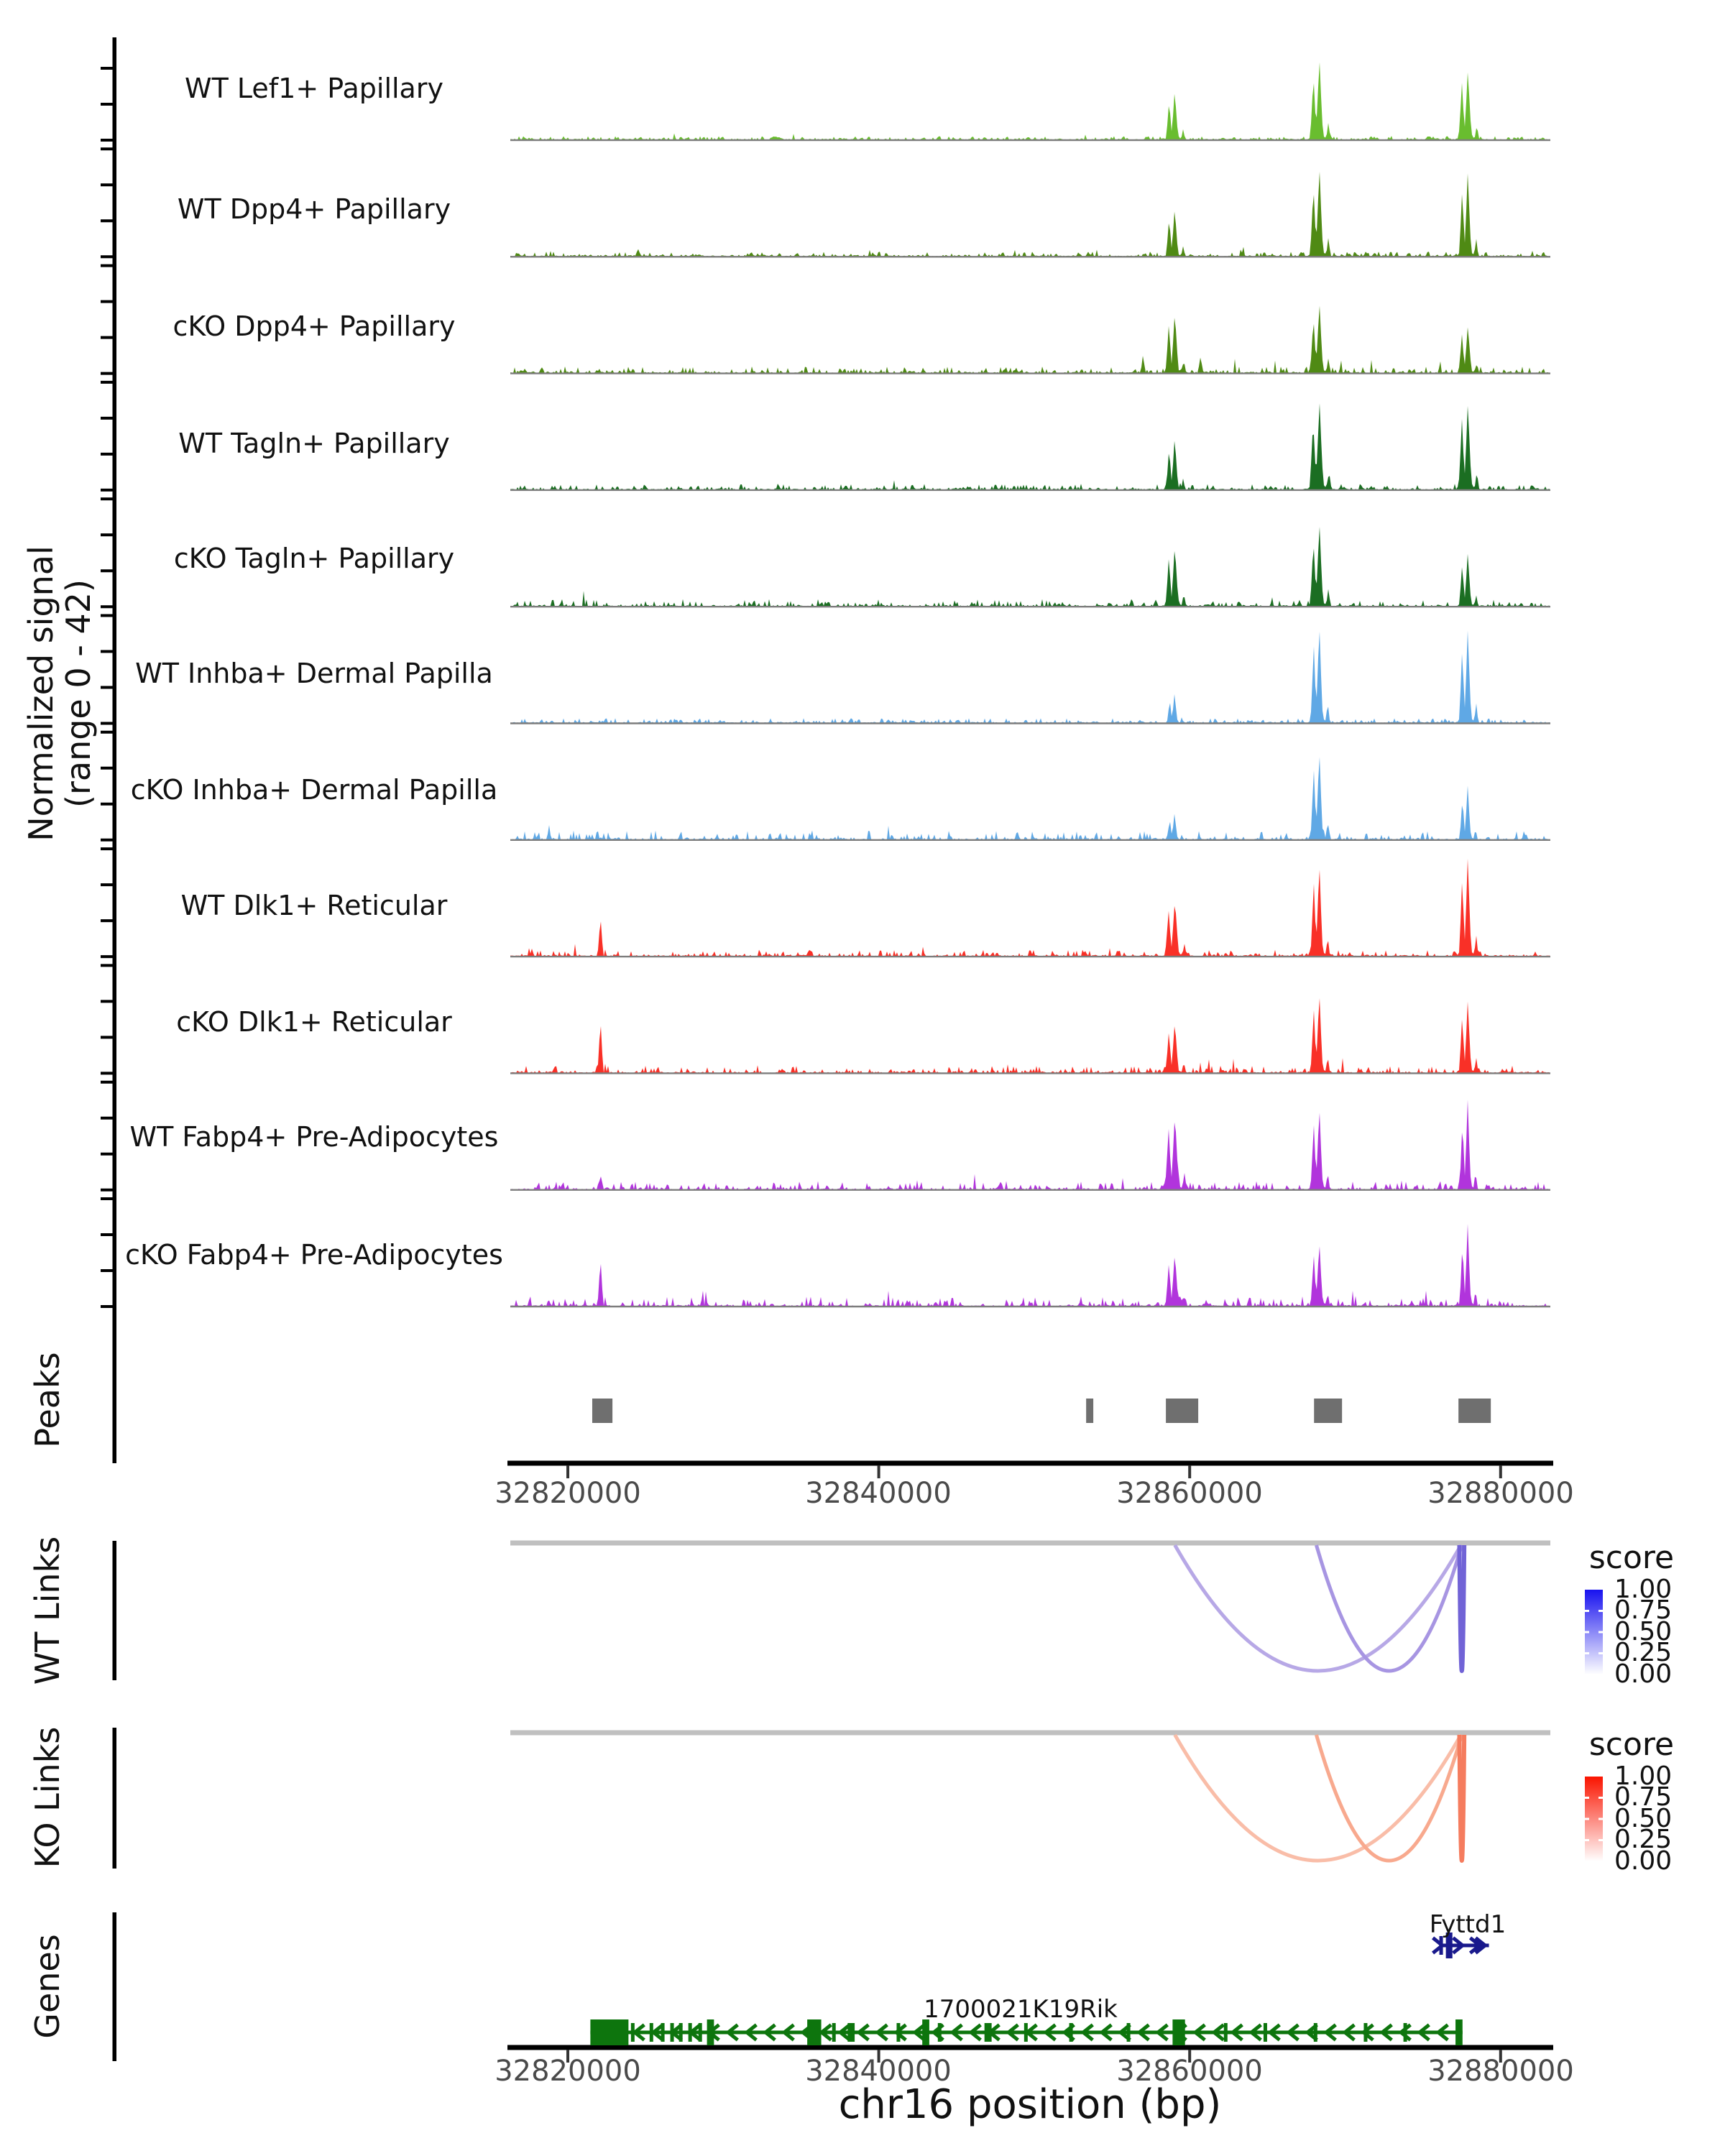 The image size is (1725, 2156). I want to click on axis2-tick-32820000: 32820000, so click(567, 2071).